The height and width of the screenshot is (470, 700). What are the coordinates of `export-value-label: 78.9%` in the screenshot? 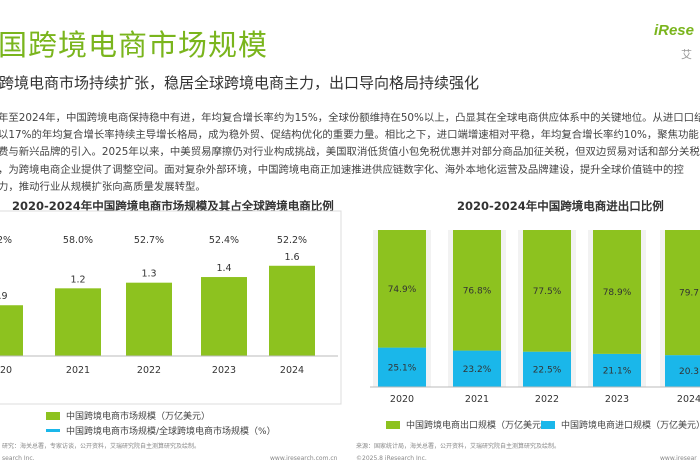 It's located at (617, 293).